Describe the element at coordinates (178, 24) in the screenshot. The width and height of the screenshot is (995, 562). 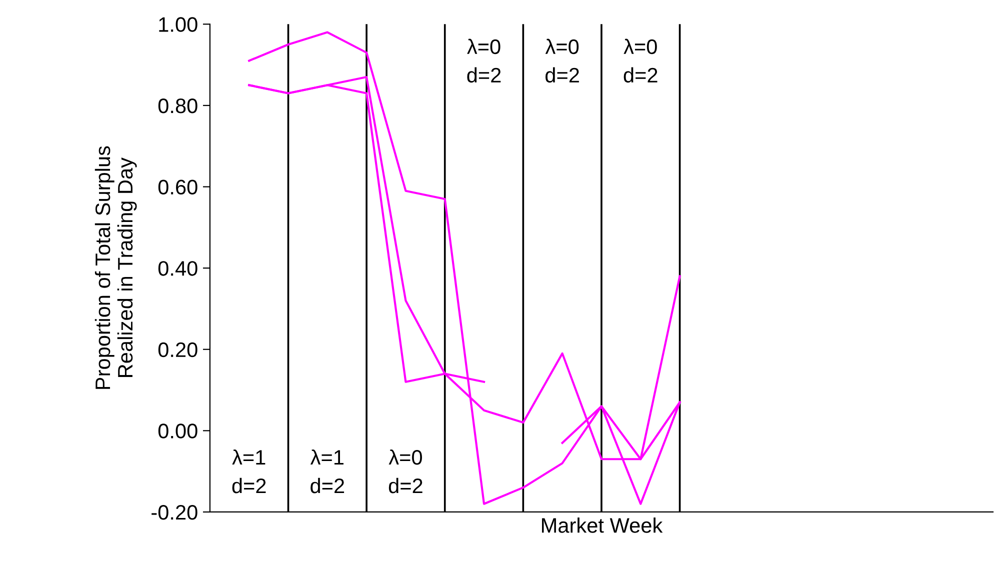
I see `y-tick-label: 1.00` at that location.